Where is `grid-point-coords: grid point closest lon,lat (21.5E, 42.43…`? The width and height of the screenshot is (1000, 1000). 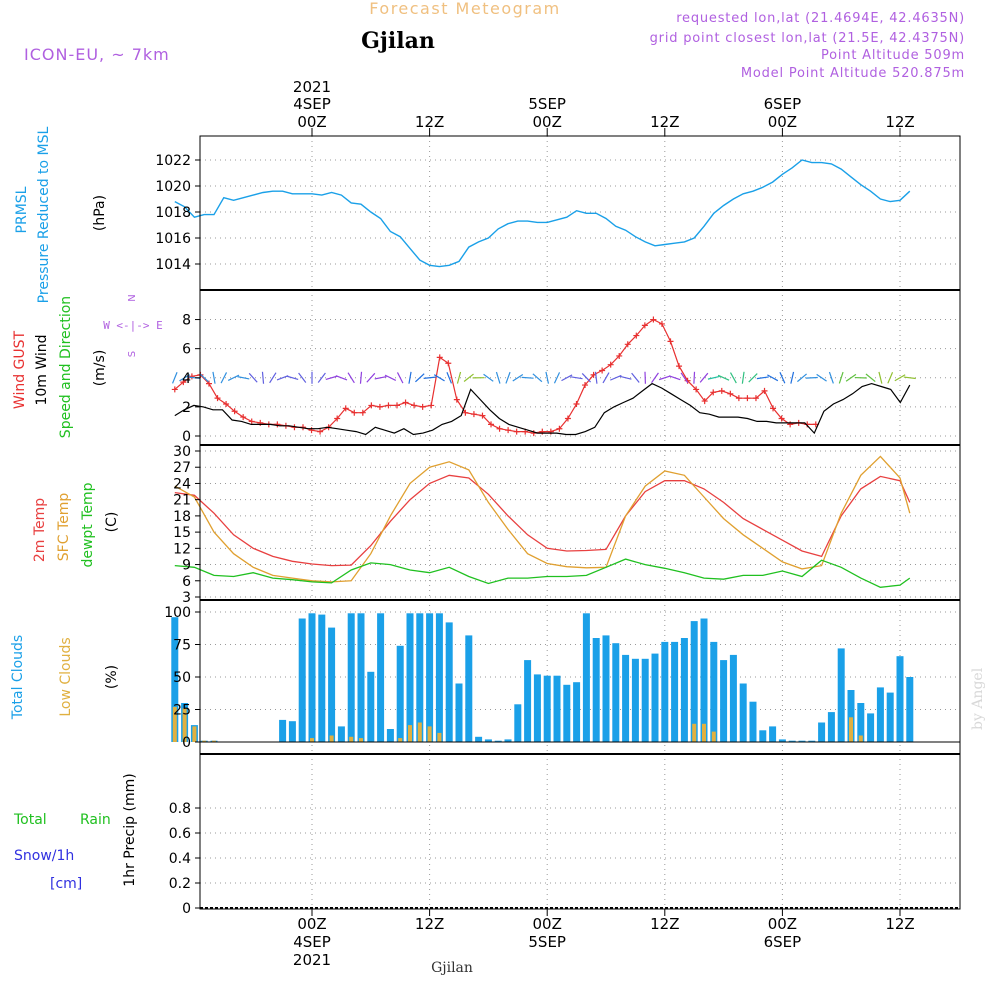
grid-point-coords: grid point closest lon,lat (21.5E, 42.43… is located at coordinates (807, 38).